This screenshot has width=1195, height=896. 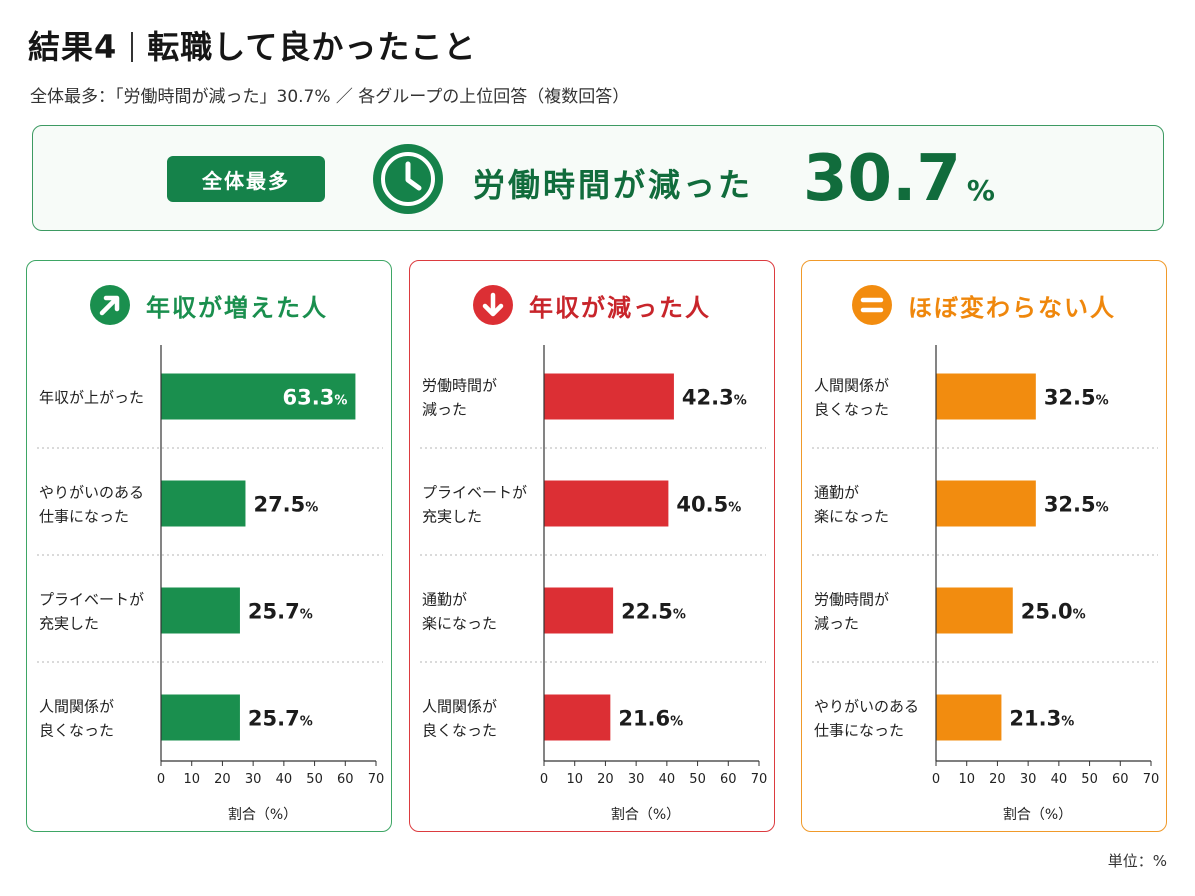 What do you see at coordinates (708, 505) in the screenshot?
I see `data-label: 40.5%` at bounding box center [708, 505].